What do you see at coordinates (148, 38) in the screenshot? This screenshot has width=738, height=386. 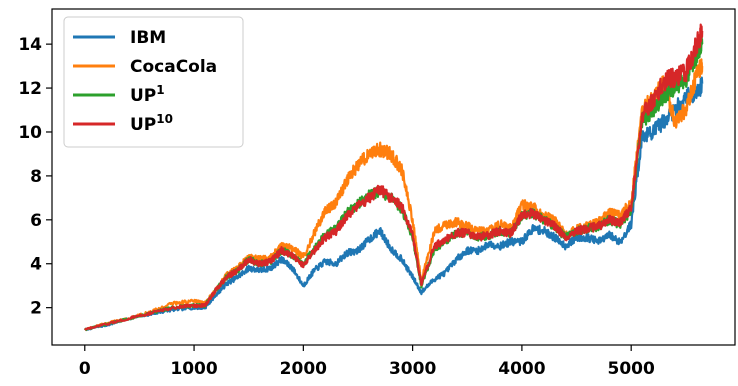 I see `legend-label: IBM` at bounding box center [148, 38].